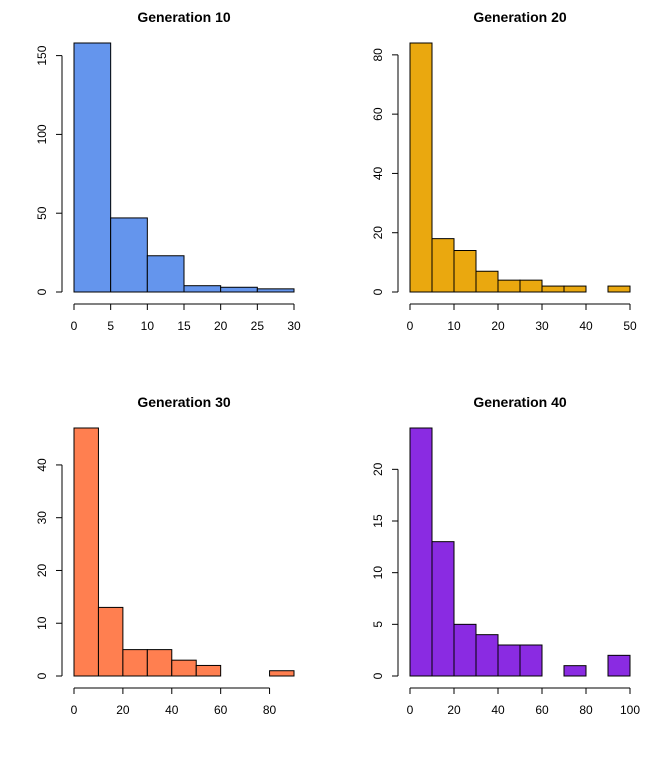 The height and width of the screenshot is (768, 672). I want to click on y-tick-label: 100, so click(42, 134).